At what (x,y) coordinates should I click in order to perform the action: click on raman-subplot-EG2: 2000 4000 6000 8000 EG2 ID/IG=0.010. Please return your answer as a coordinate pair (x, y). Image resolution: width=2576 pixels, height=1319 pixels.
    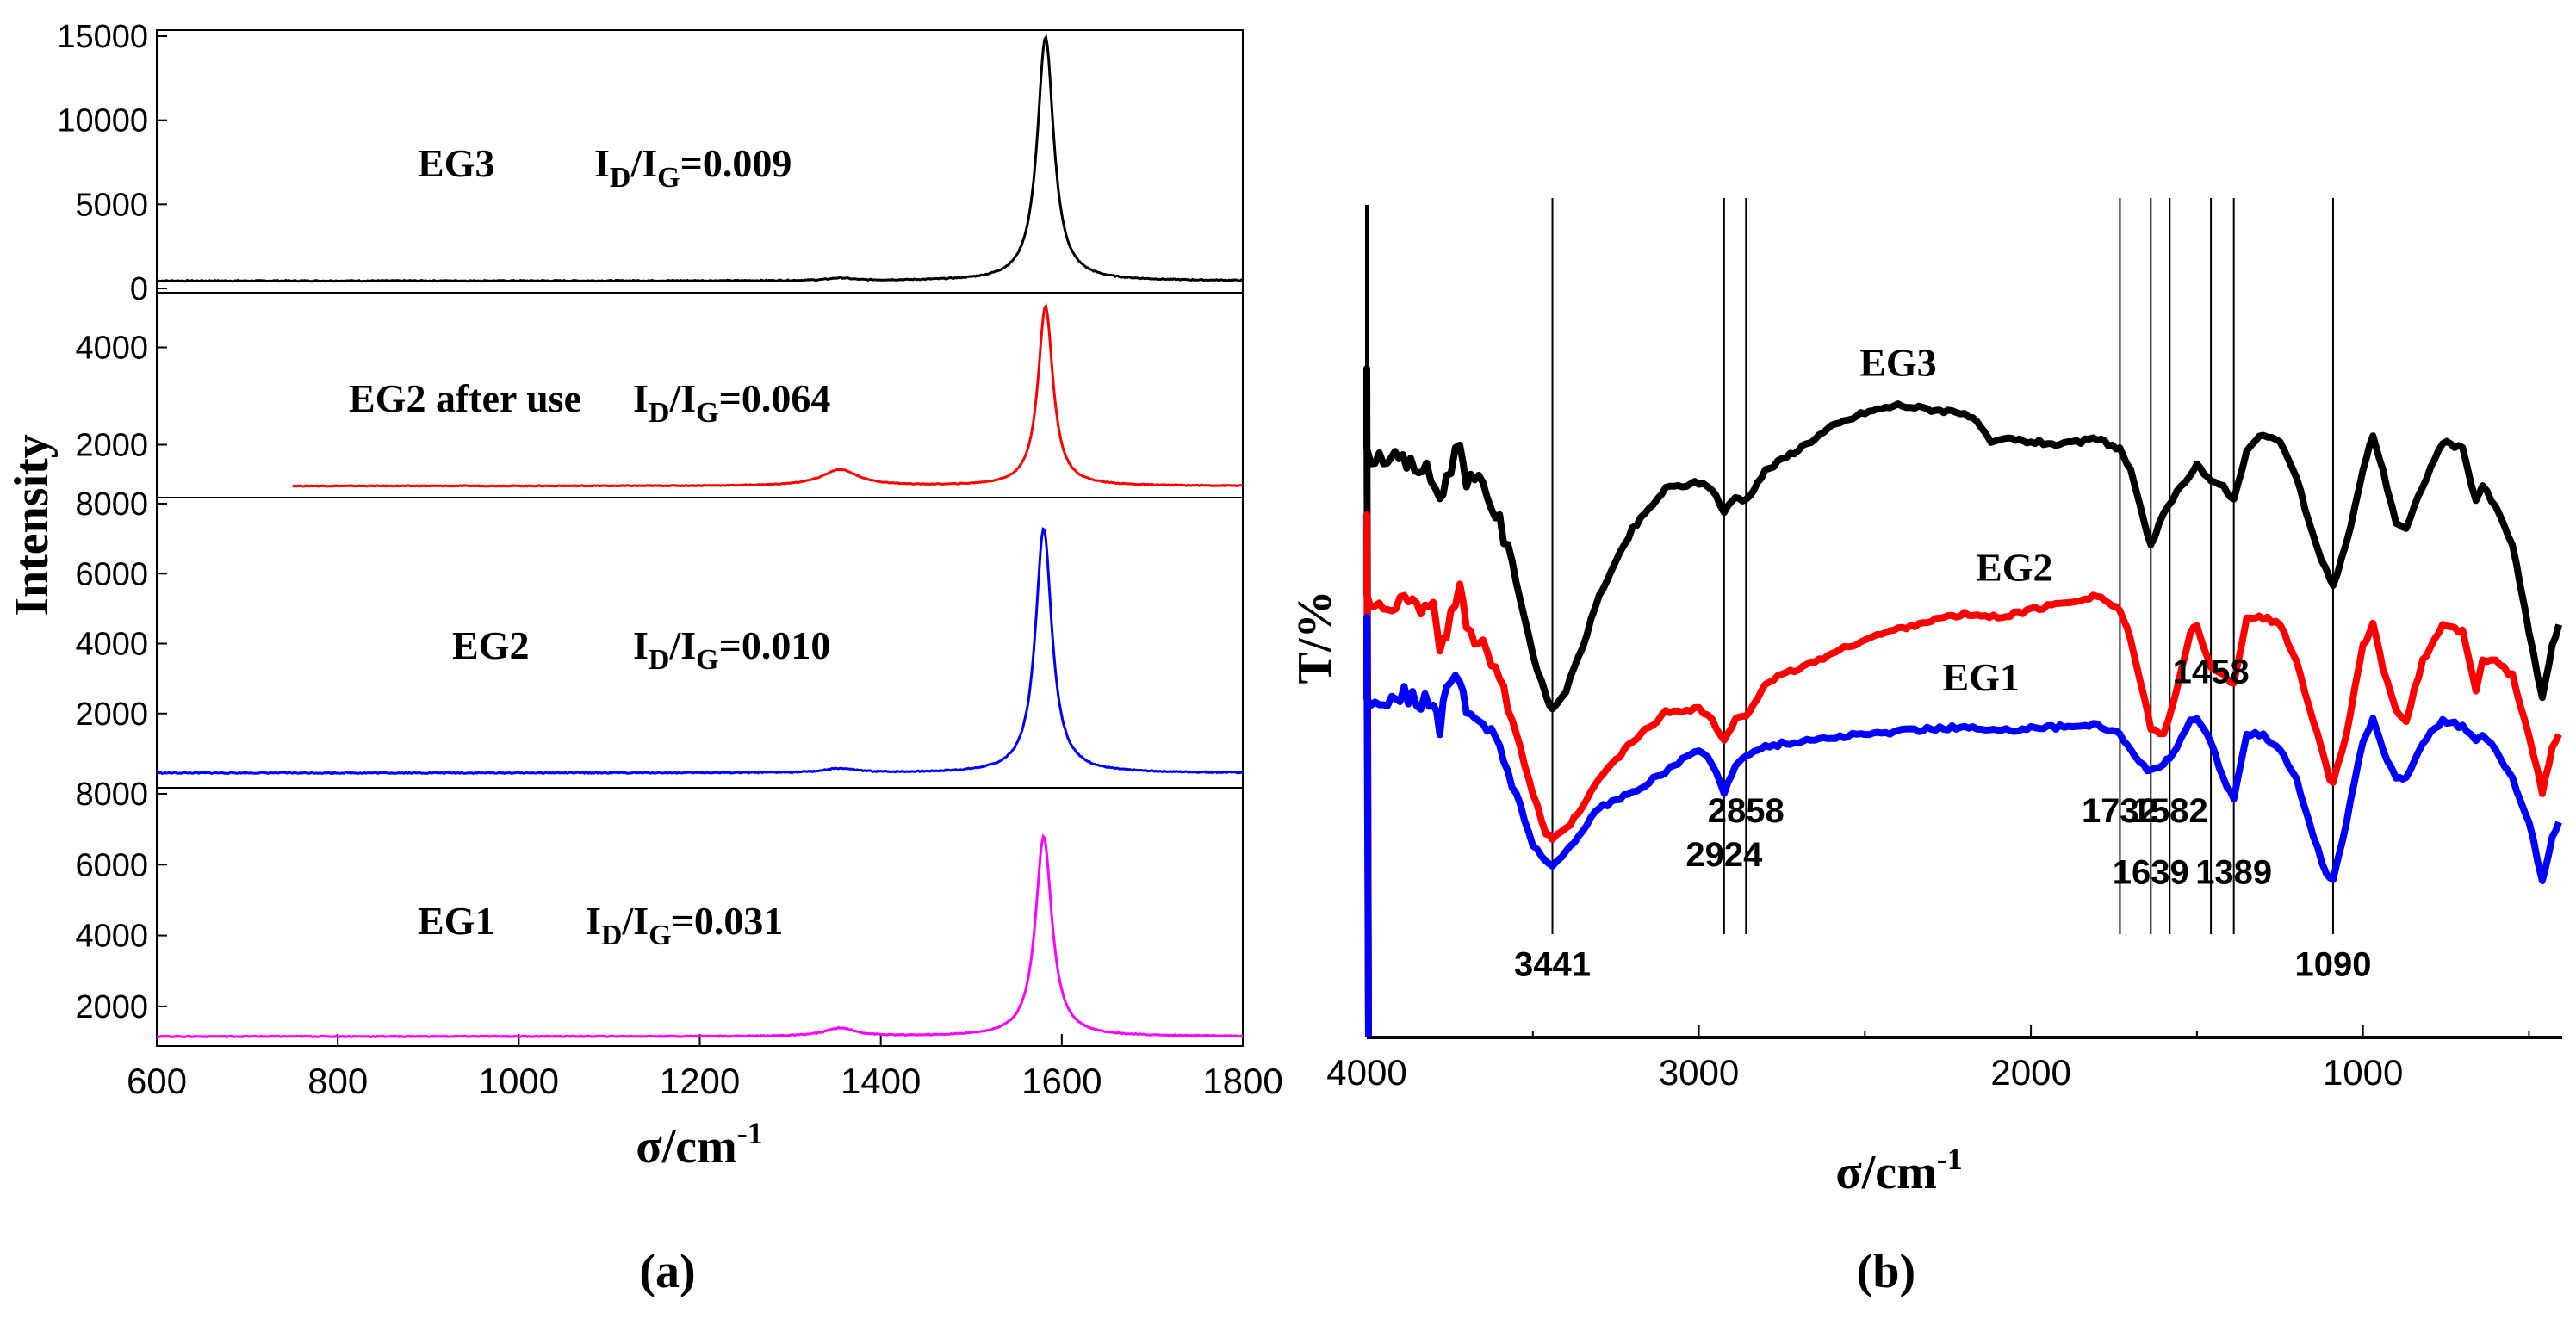
    Looking at the image, I should click on (659, 638).